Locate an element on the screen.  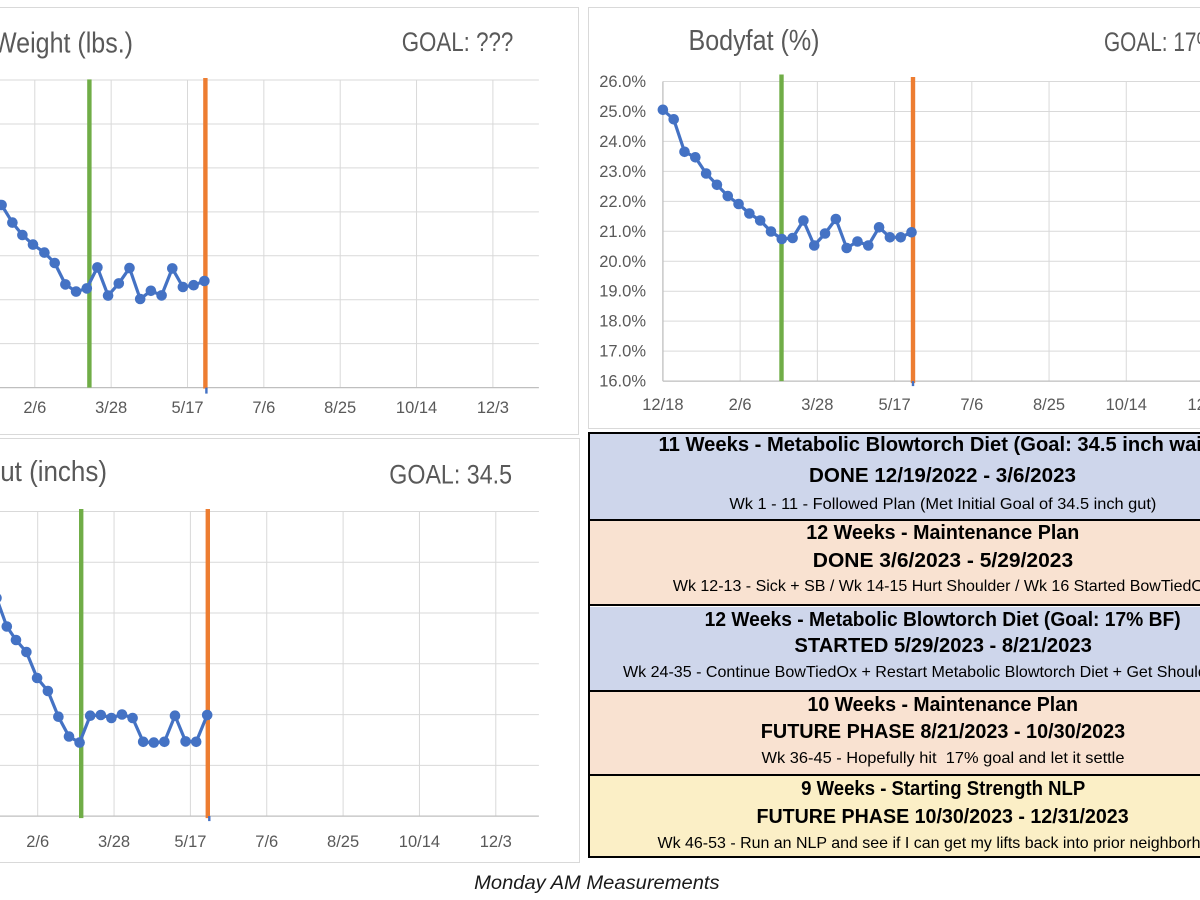
svg-text: 12/18 is located at coordinates (662, 405).